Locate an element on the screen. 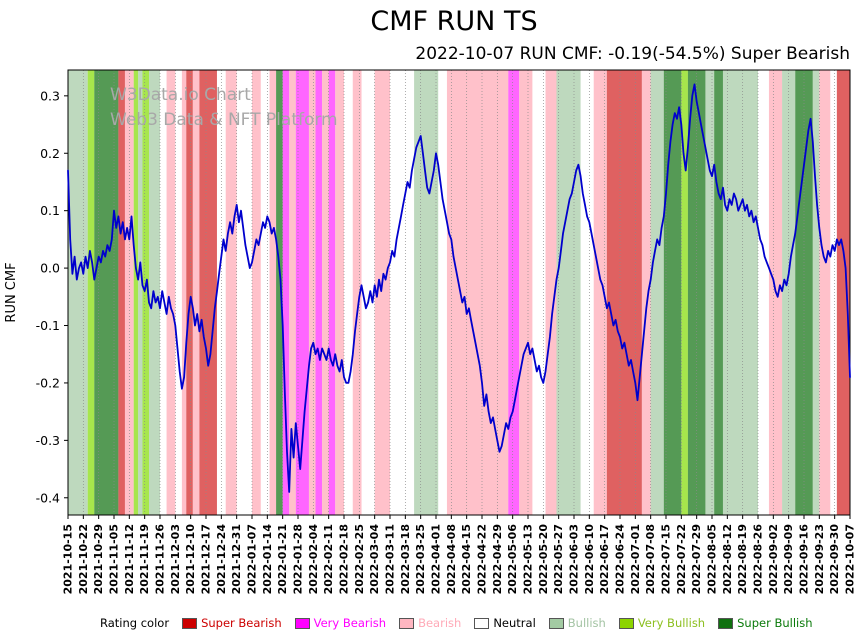  rating-swatch-super_bullish is located at coordinates (726, 623).